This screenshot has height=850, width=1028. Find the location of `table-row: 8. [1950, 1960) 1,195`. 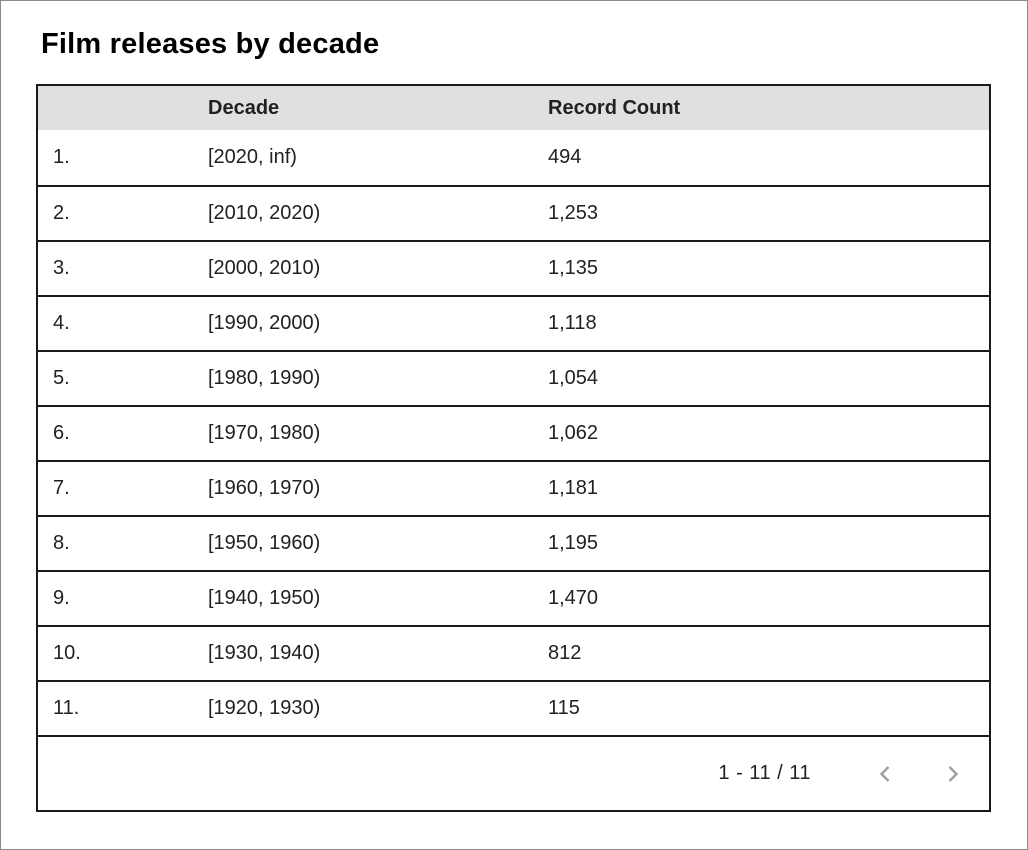

table-row: 8. [1950, 1960) 1,195 is located at coordinates (513, 543).